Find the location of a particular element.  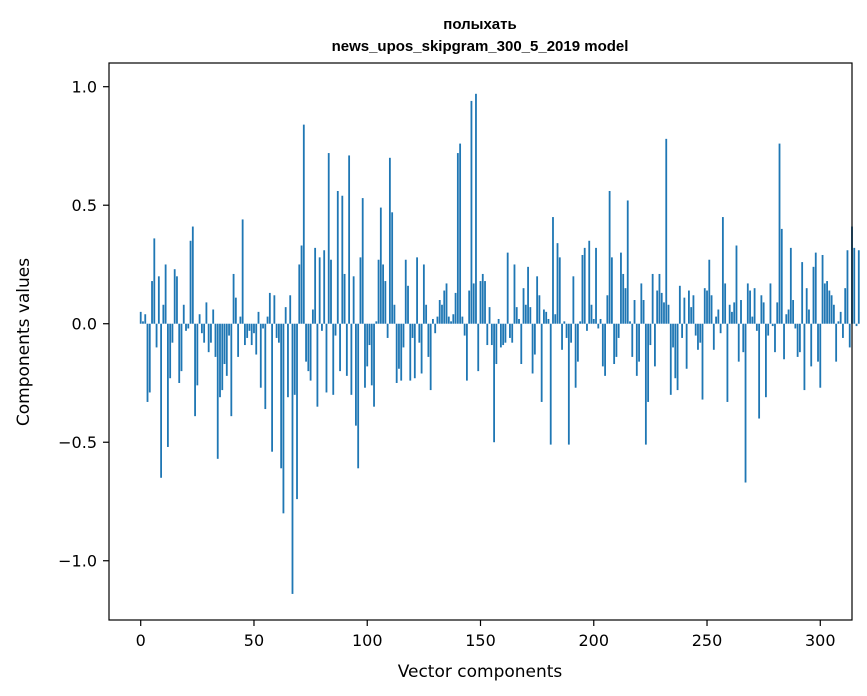

x-tick-label: 100 is located at coordinates (367, 640).